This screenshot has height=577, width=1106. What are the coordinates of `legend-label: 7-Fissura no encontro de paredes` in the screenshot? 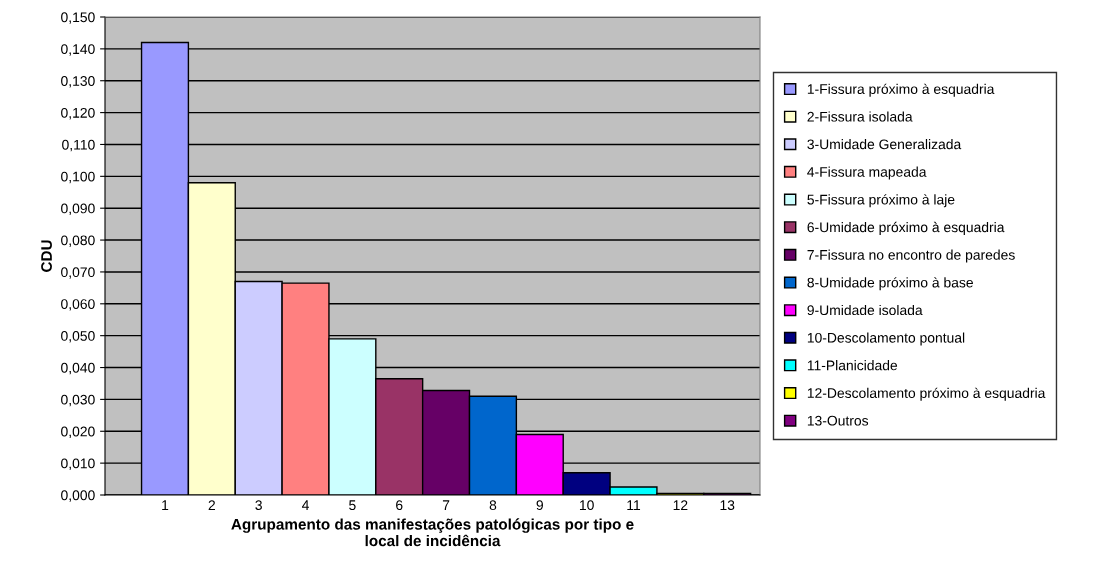 It's located at (911, 256).